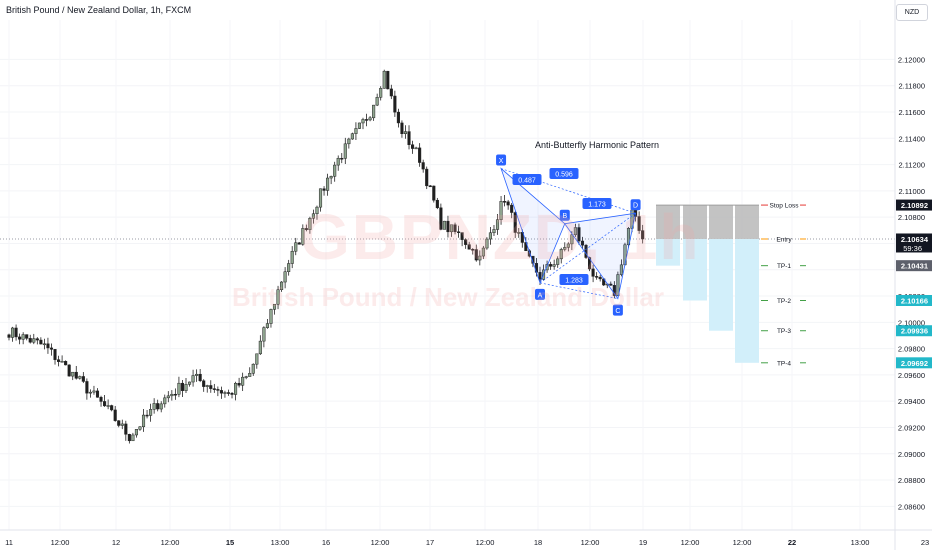 This screenshot has width=932, height=550. I want to click on pattern-point-label: X, so click(501, 161).